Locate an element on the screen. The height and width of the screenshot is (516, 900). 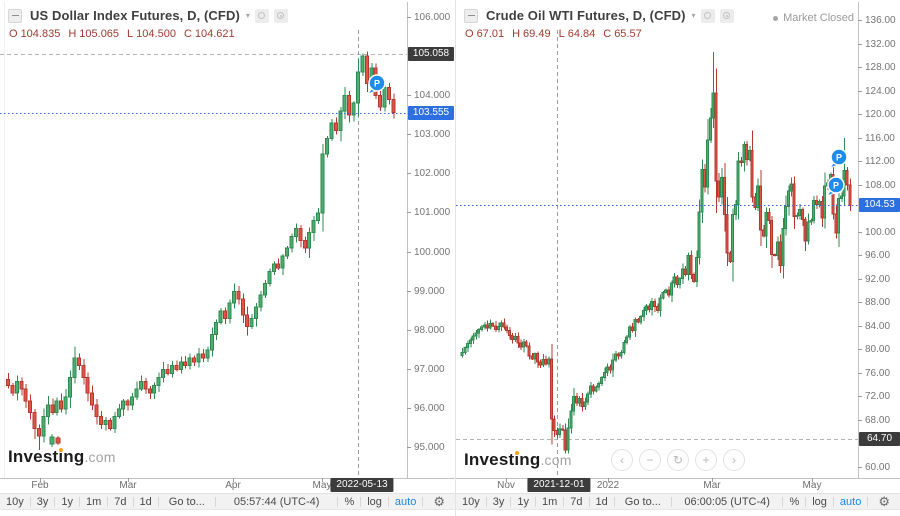
ohlc-value: 104.835 is located at coordinates (40, 34).